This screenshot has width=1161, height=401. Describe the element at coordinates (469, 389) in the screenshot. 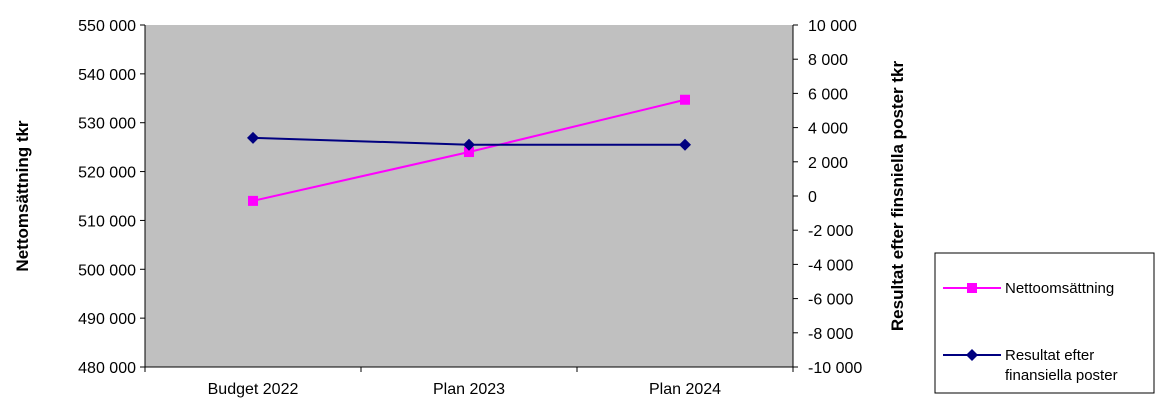

I see `x-tick-label: Plan 2023` at that location.